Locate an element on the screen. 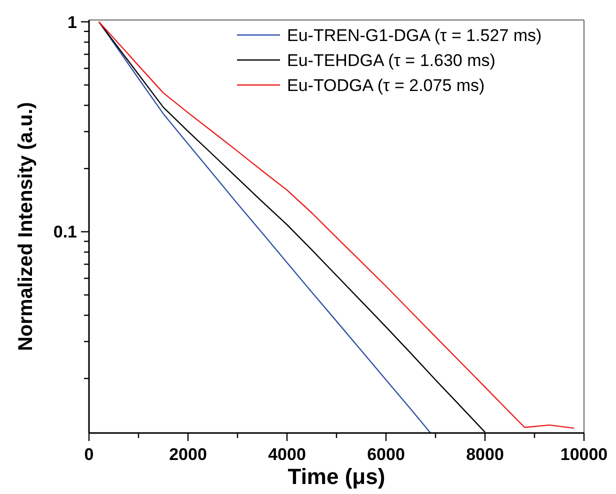 Image resolution: width=616 pixels, height=494 pixels. x-tick-label: 4000 is located at coordinates (287, 454).